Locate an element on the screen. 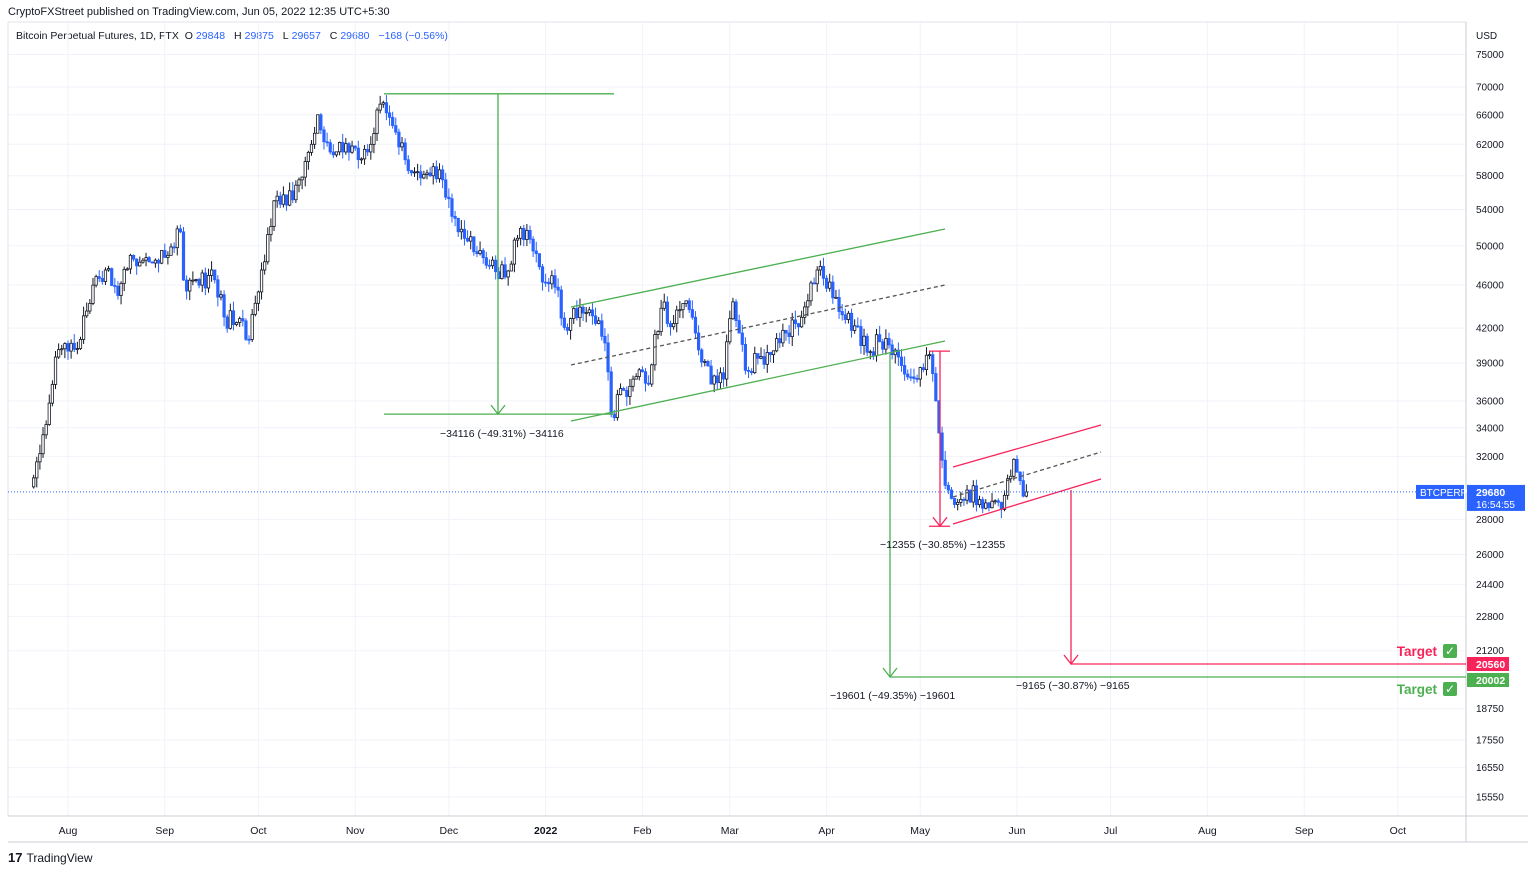  open-value: O 29848 is located at coordinates (205, 36).